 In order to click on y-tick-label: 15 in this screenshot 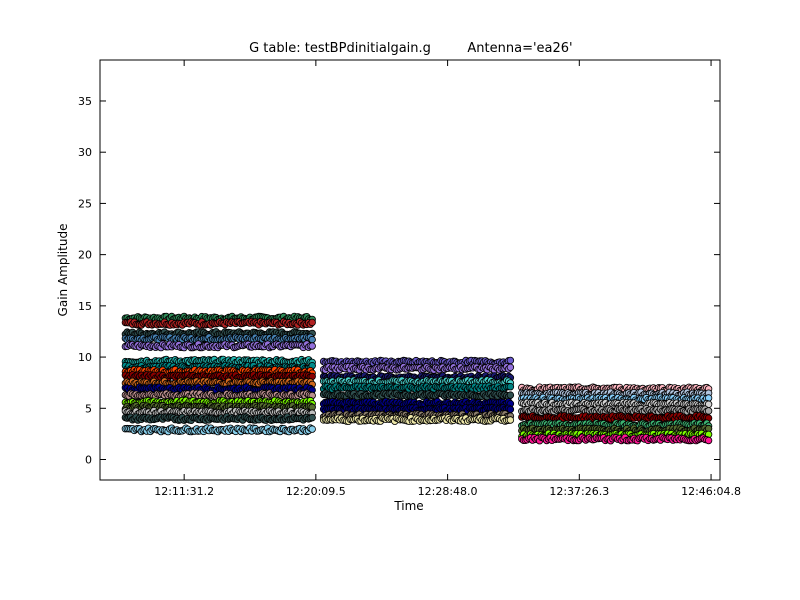, I will do `click(85, 306)`.